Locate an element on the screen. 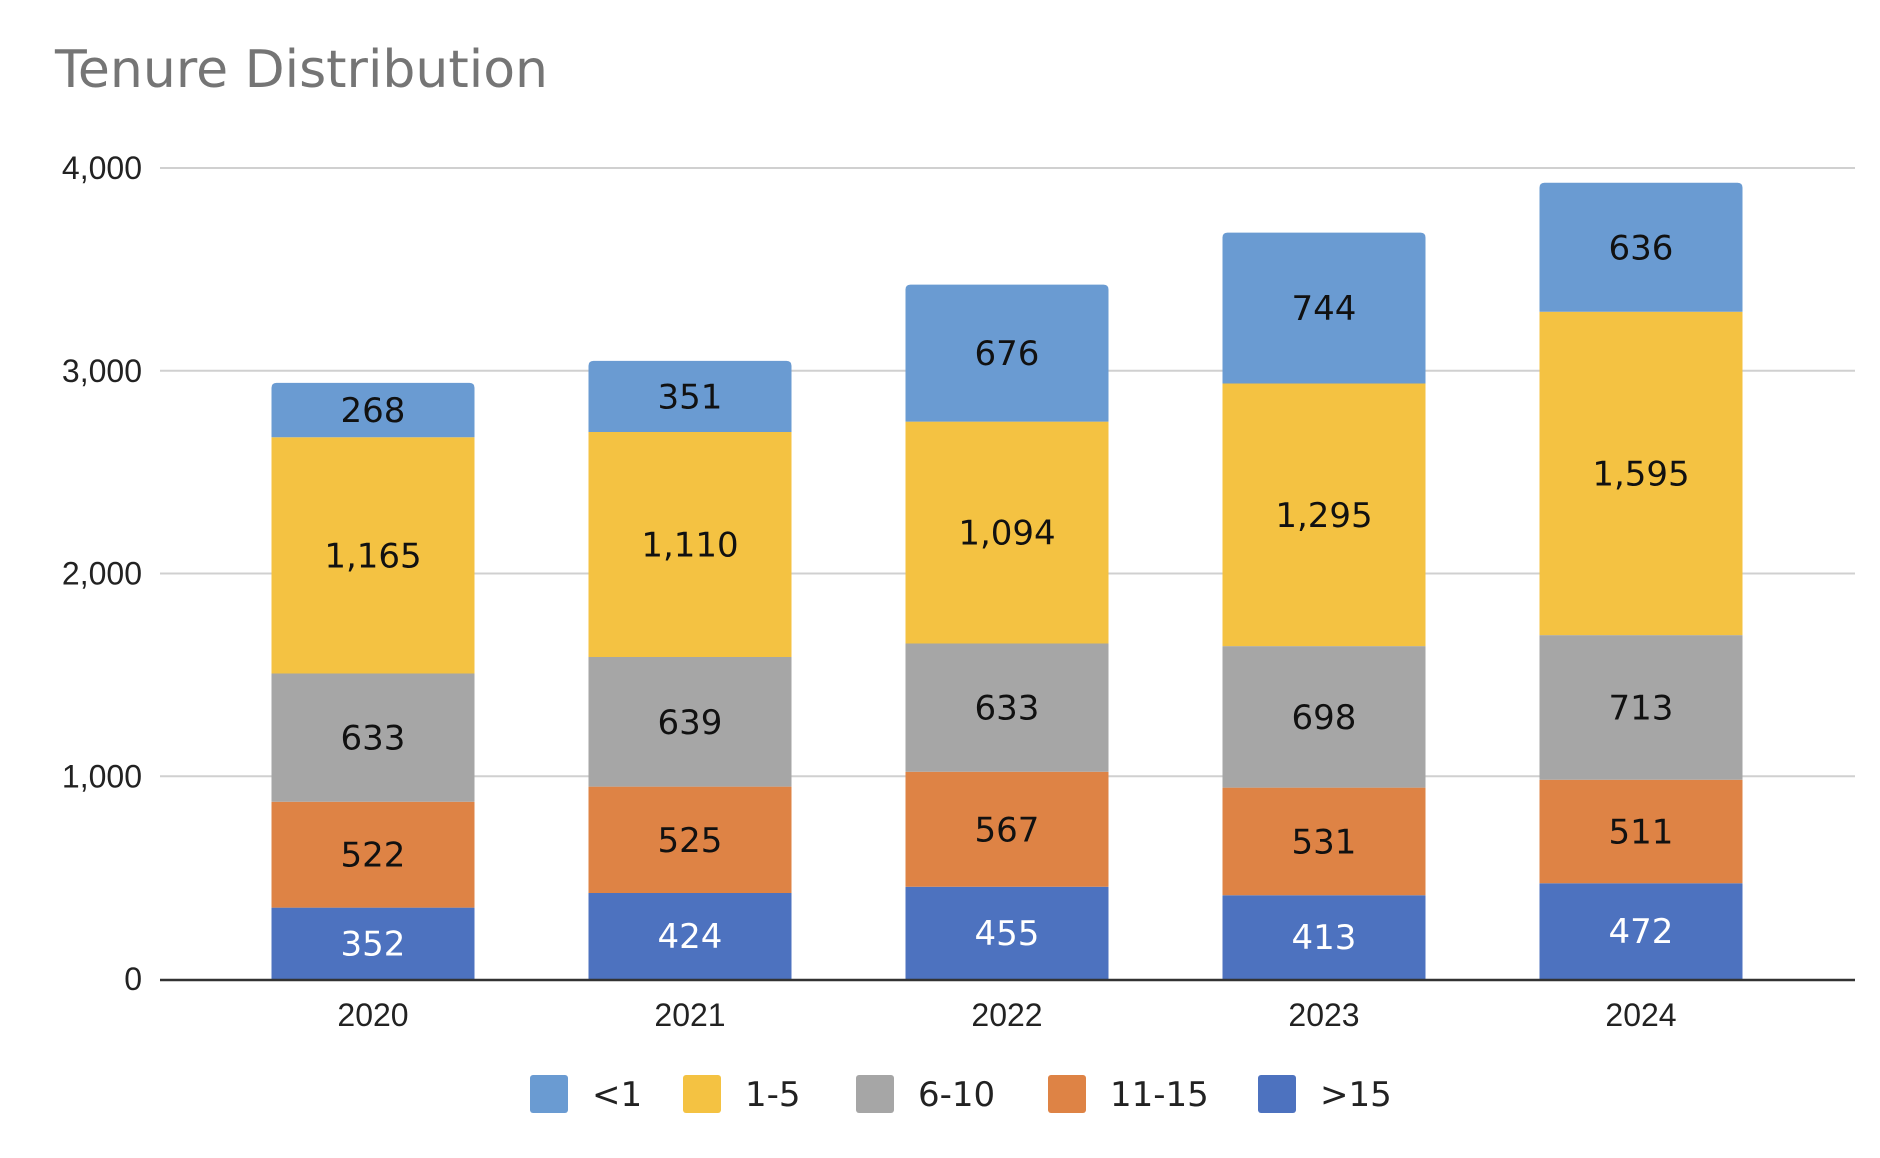 Image resolution: width=1880 pixels, height=1158 pixels. data-label: 413 is located at coordinates (1324, 938).